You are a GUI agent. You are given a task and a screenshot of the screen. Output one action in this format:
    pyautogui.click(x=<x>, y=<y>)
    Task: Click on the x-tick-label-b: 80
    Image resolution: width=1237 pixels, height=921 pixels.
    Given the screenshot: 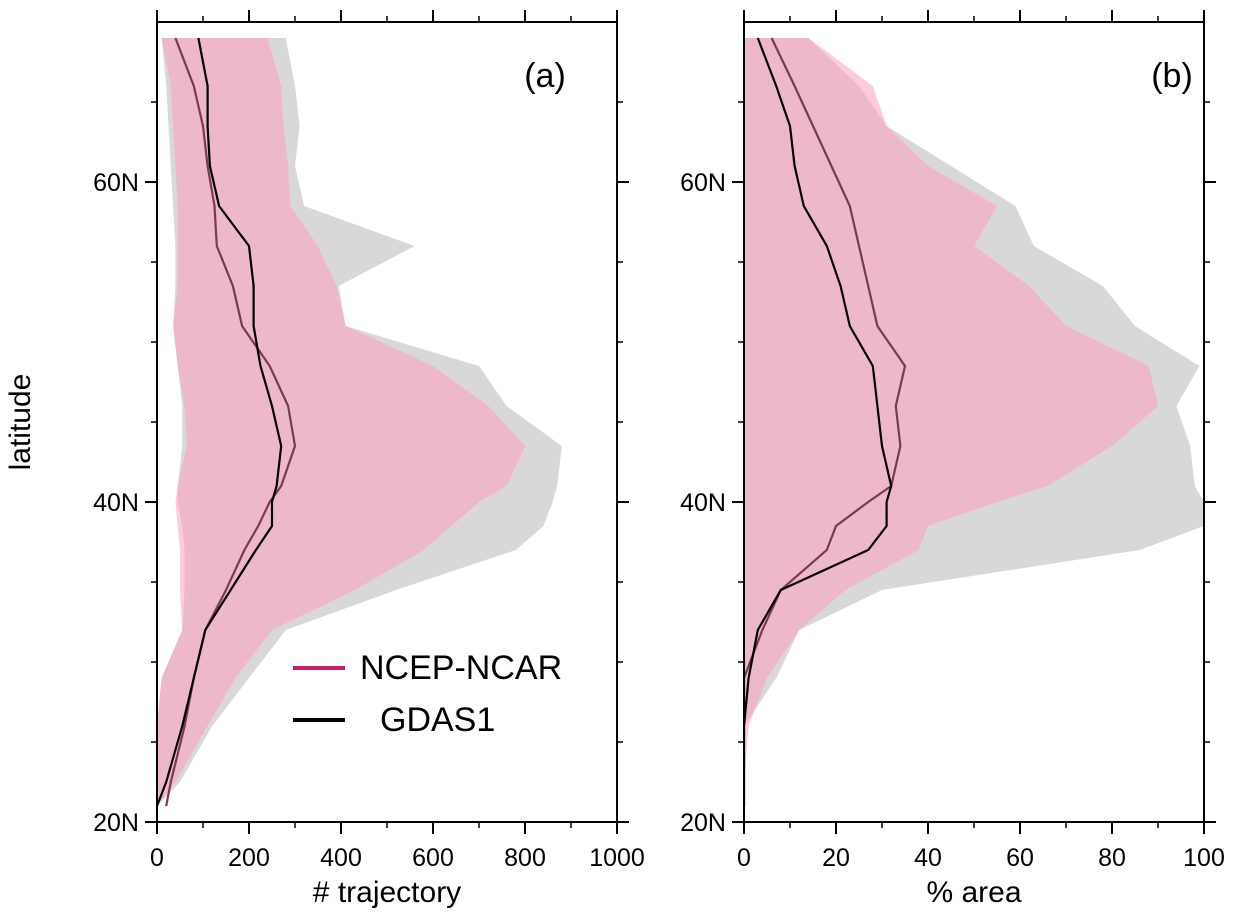 What is the action you would take?
    pyautogui.click(x=1112, y=858)
    